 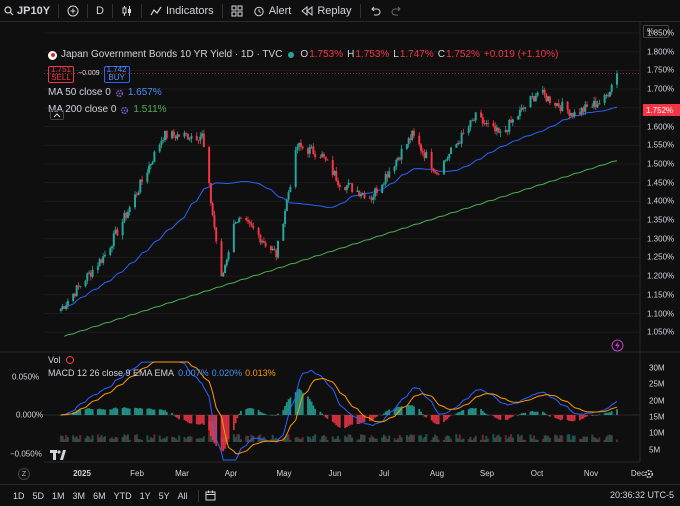 What do you see at coordinates (79, 495) in the screenshot?
I see `range-button: 3M` at bounding box center [79, 495].